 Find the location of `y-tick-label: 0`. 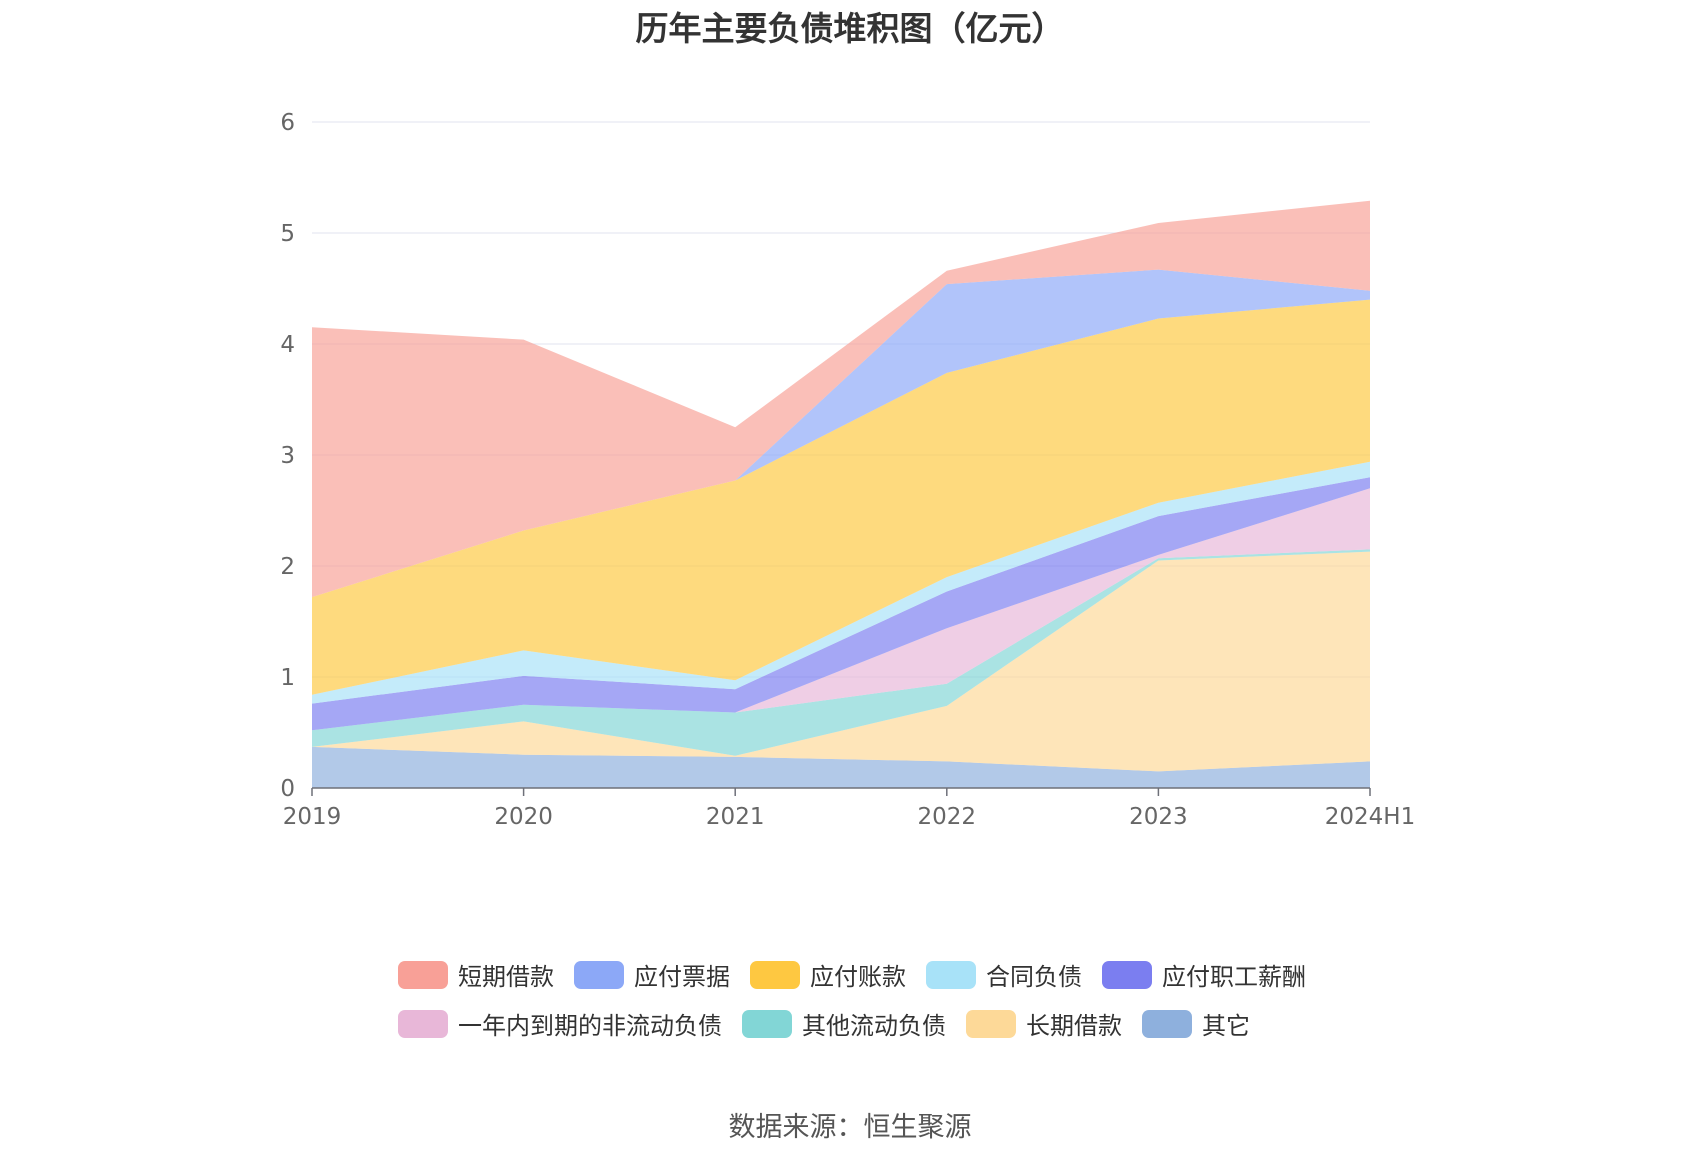

y-tick-label: 0 is located at coordinates (287, 789).